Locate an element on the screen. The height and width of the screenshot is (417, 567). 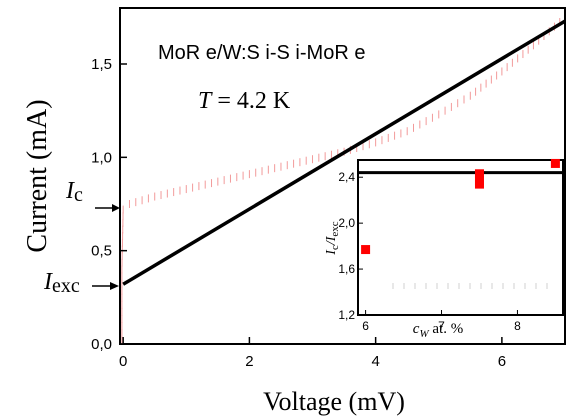
main-x-ticks: 0 2 4 6 is located at coordinates (312, 353).